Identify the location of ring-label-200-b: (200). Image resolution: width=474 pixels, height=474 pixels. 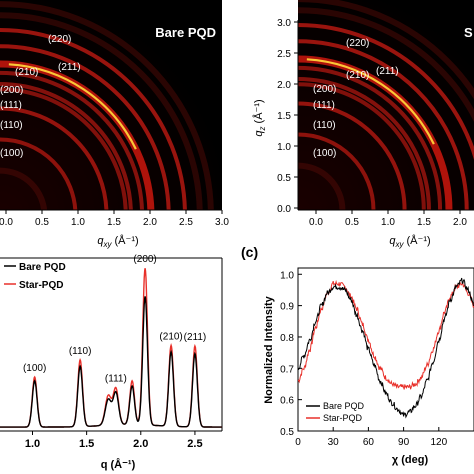
(324, 89).